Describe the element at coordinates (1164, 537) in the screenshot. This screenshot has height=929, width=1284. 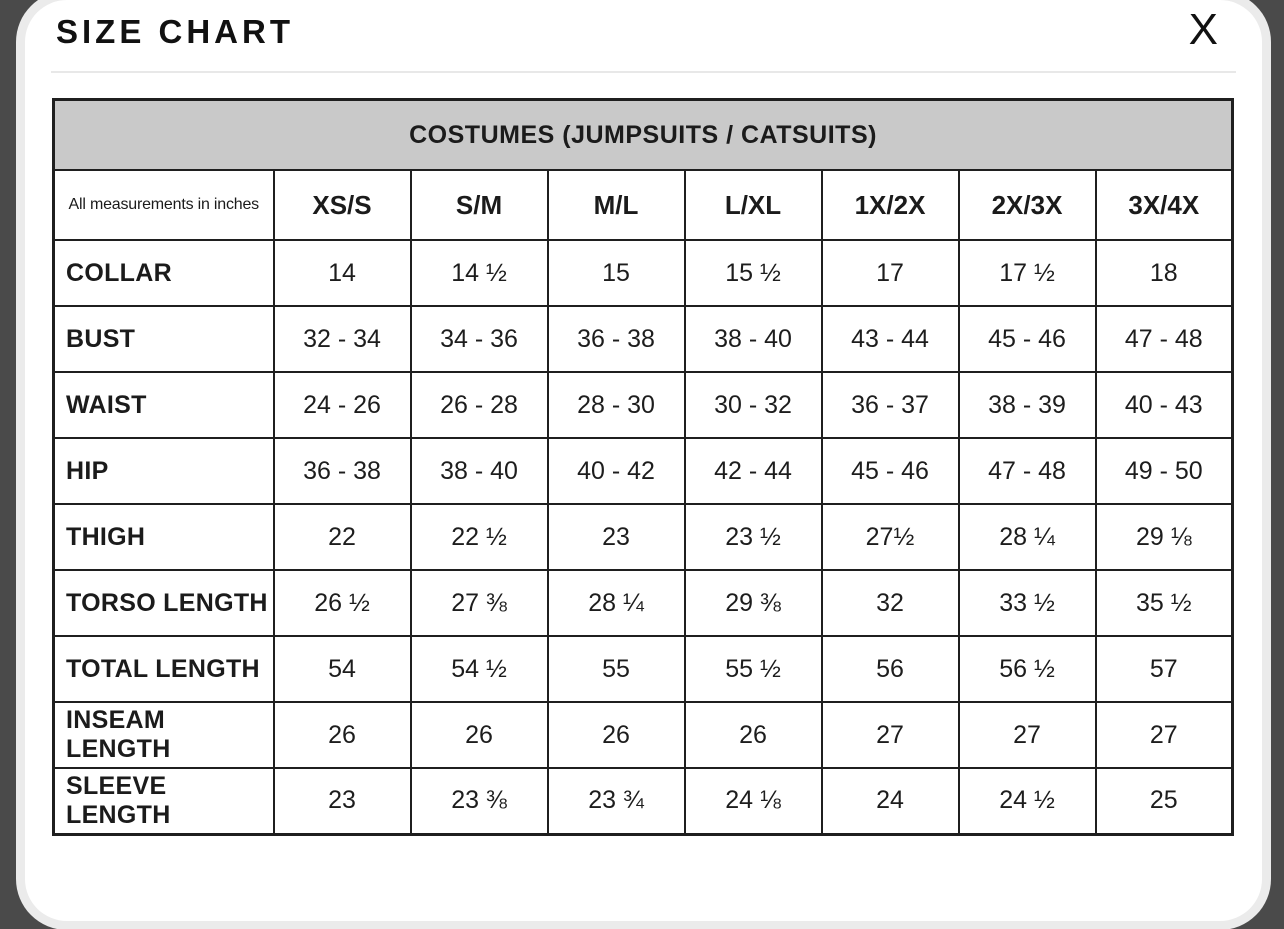
I see `size-cell: 29 ⅛` at that location.